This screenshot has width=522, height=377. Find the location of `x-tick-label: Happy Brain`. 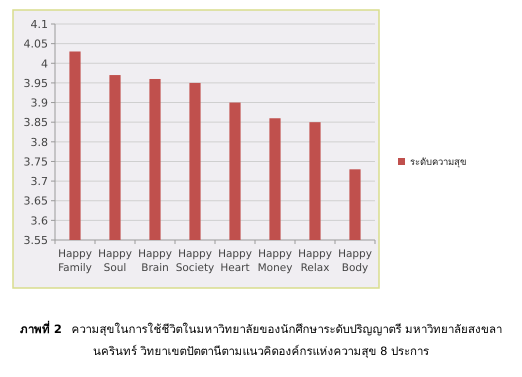

x-tick-label: Happy Brain is located at coordinates (155, 261).